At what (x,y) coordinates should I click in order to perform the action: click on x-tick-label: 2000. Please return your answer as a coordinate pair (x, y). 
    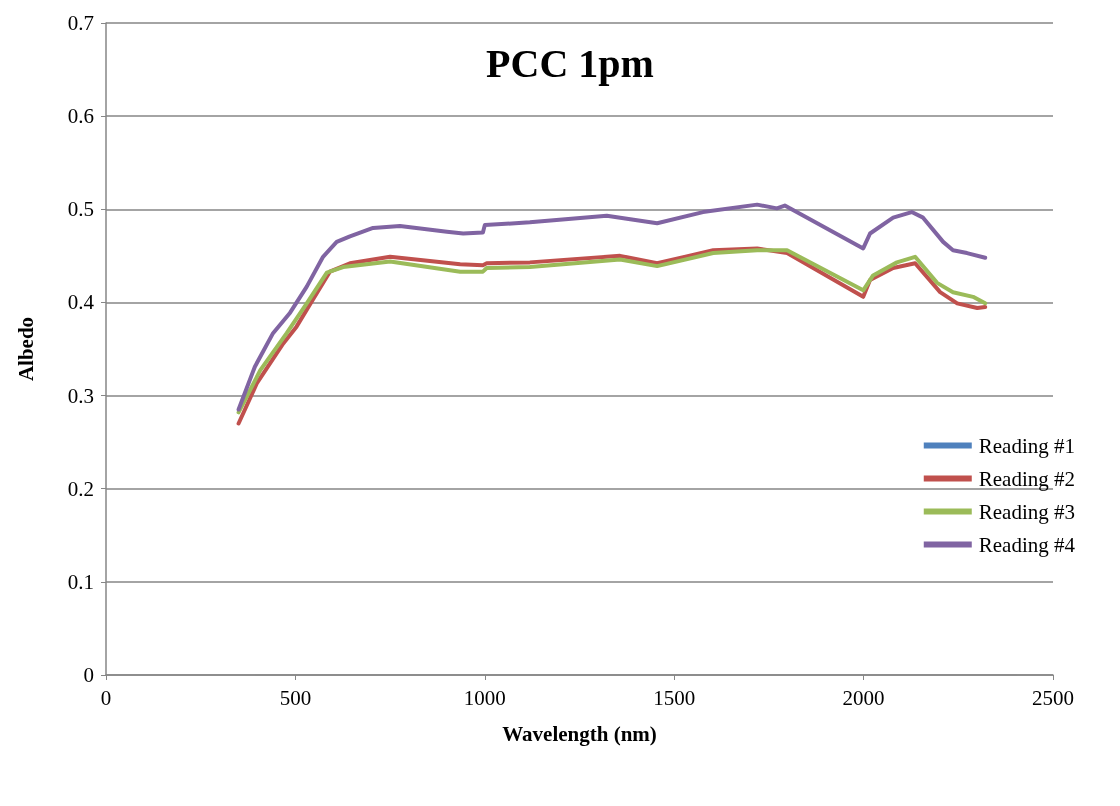
    Looking at the image, I should click on (863, 697).